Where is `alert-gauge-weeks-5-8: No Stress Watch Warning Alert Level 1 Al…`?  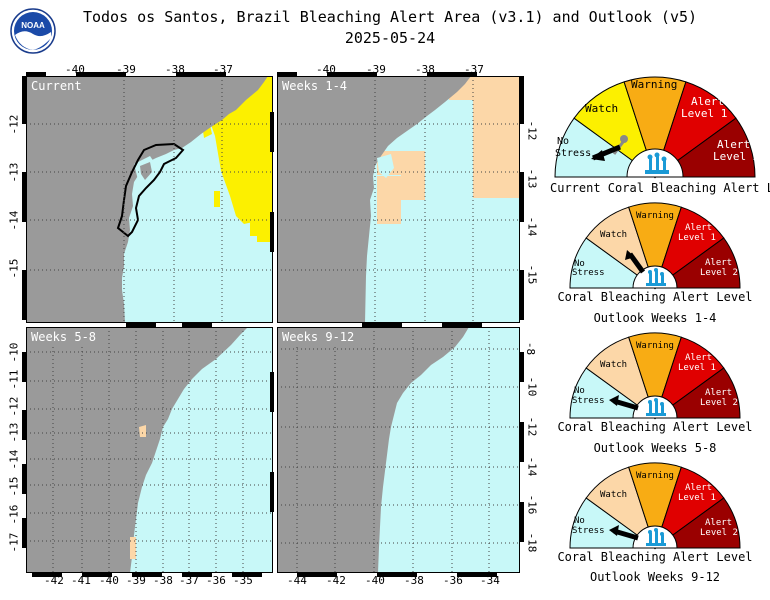
alert-gauge-weeks-5-8: No Stress Watch Warning Alert Level 1 Al… is located at coordinates (655, 376).